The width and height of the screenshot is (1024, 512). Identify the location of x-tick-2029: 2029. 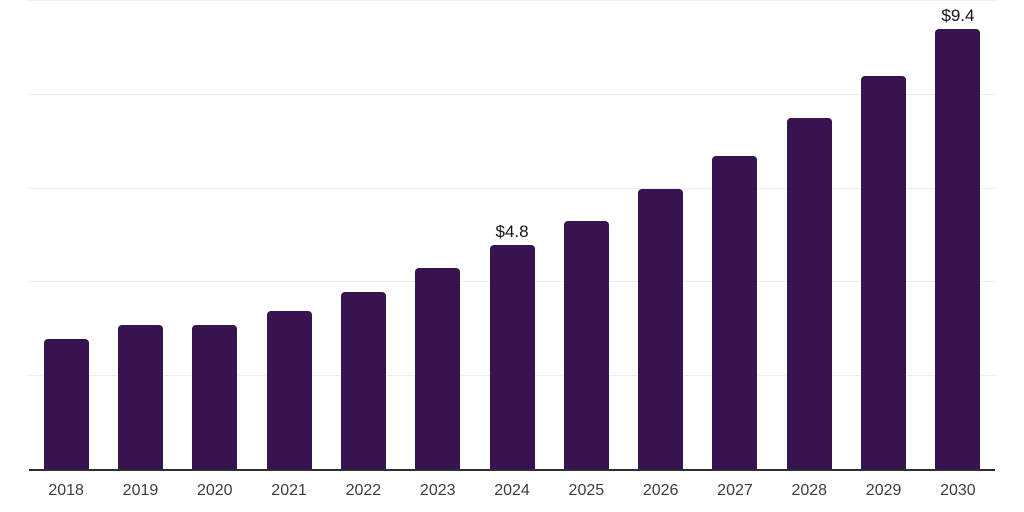
(883, 490).